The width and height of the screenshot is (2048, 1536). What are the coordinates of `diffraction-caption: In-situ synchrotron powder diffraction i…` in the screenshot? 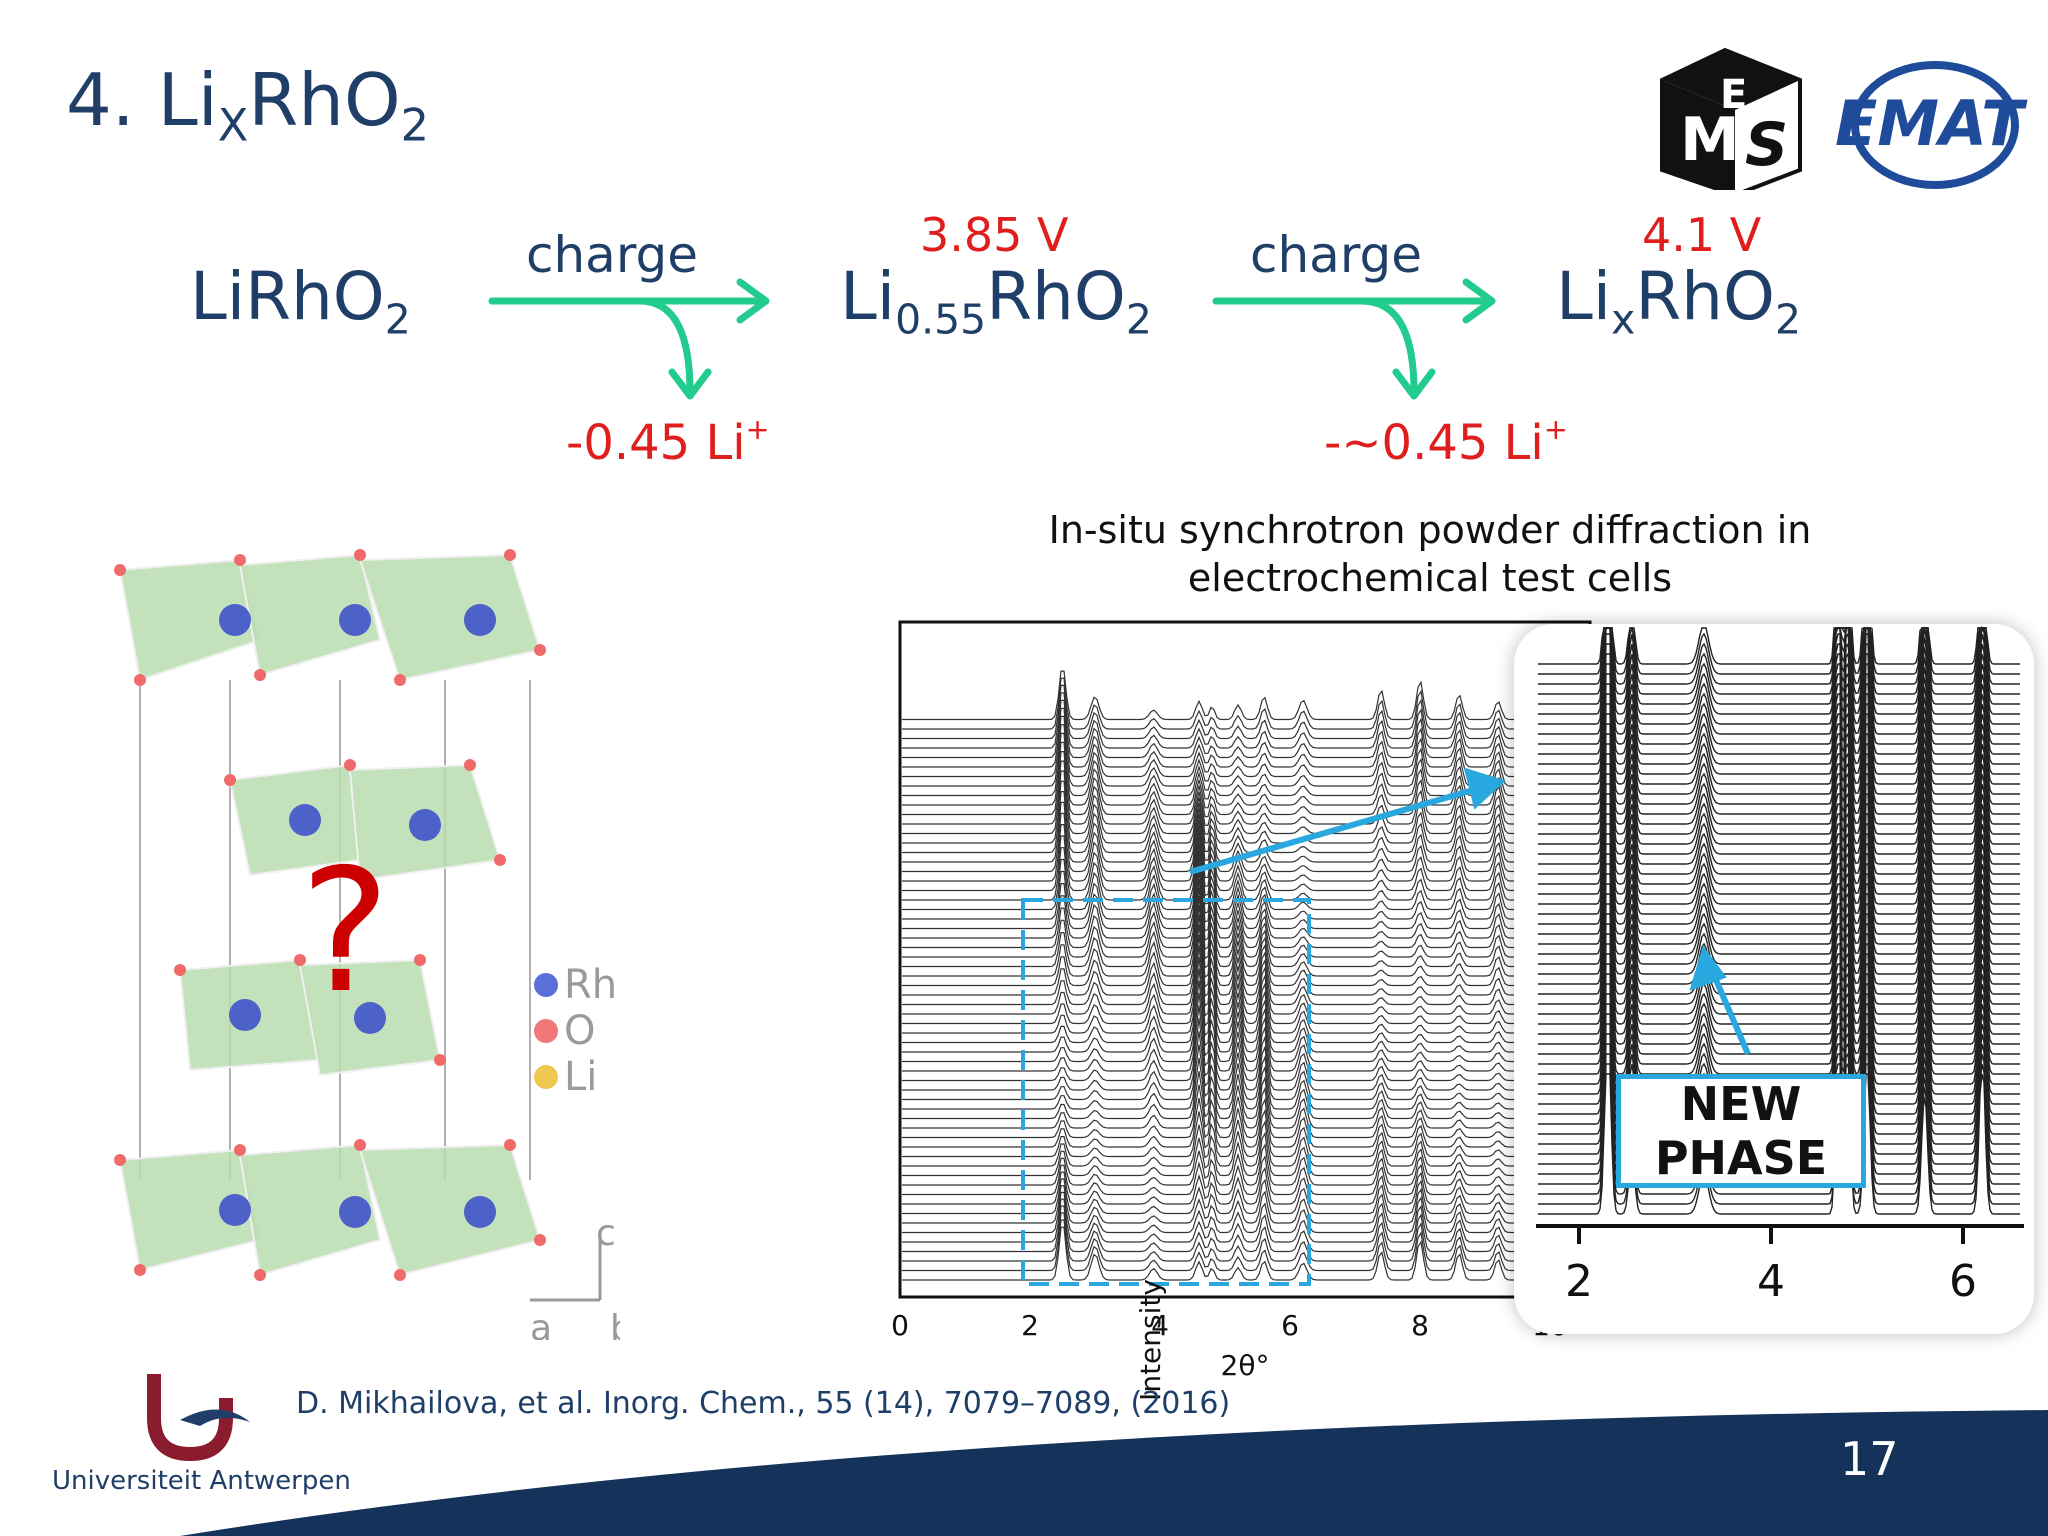 It's located at (1430, 554).